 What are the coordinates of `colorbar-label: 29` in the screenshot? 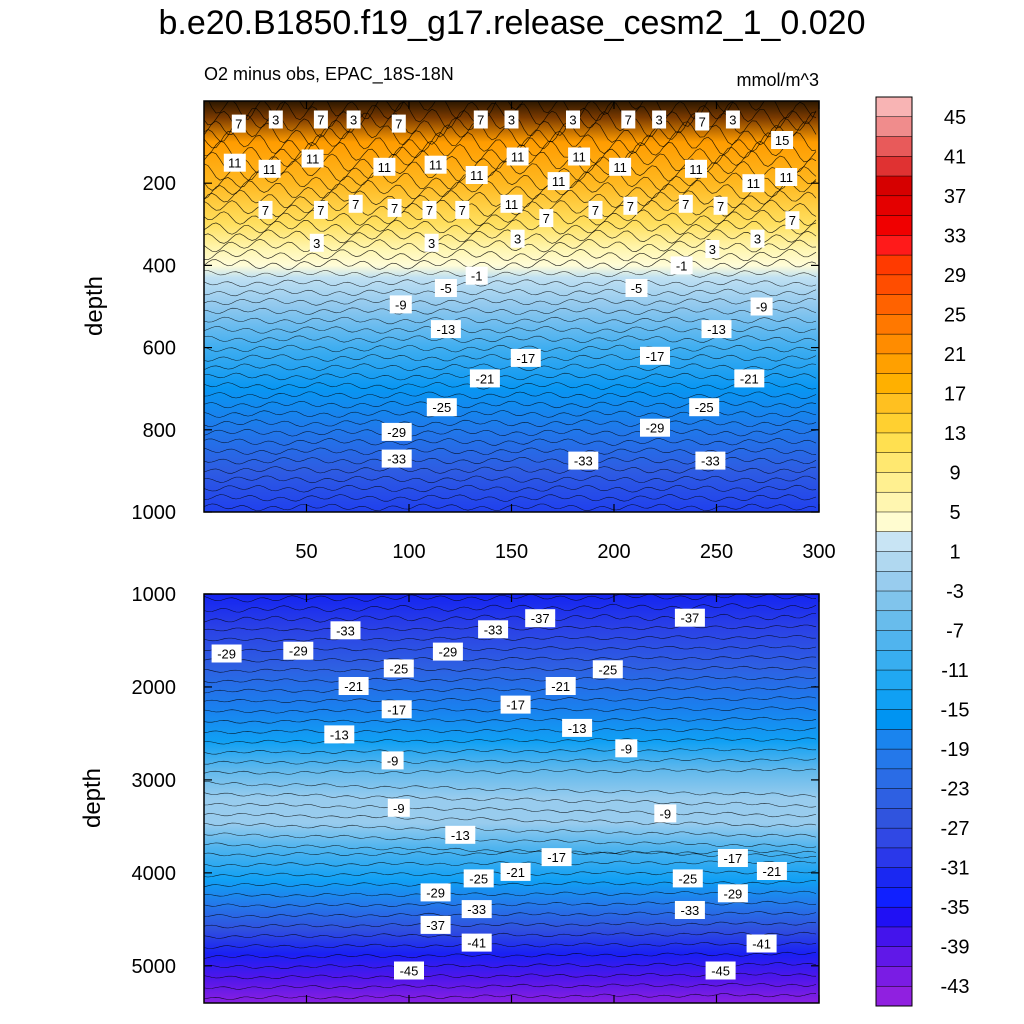 It's located at (955, 276).